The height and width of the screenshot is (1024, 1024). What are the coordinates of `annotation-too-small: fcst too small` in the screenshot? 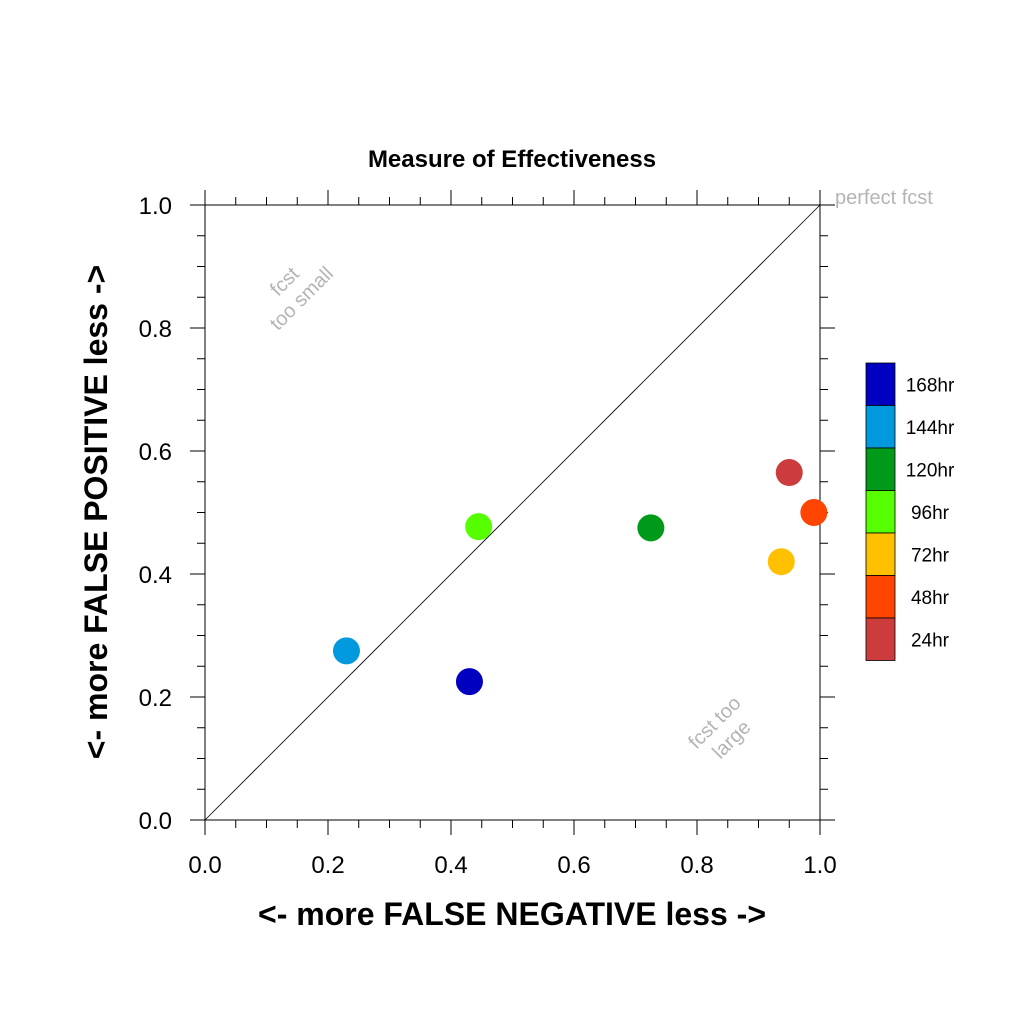 It's located at (302, 299).